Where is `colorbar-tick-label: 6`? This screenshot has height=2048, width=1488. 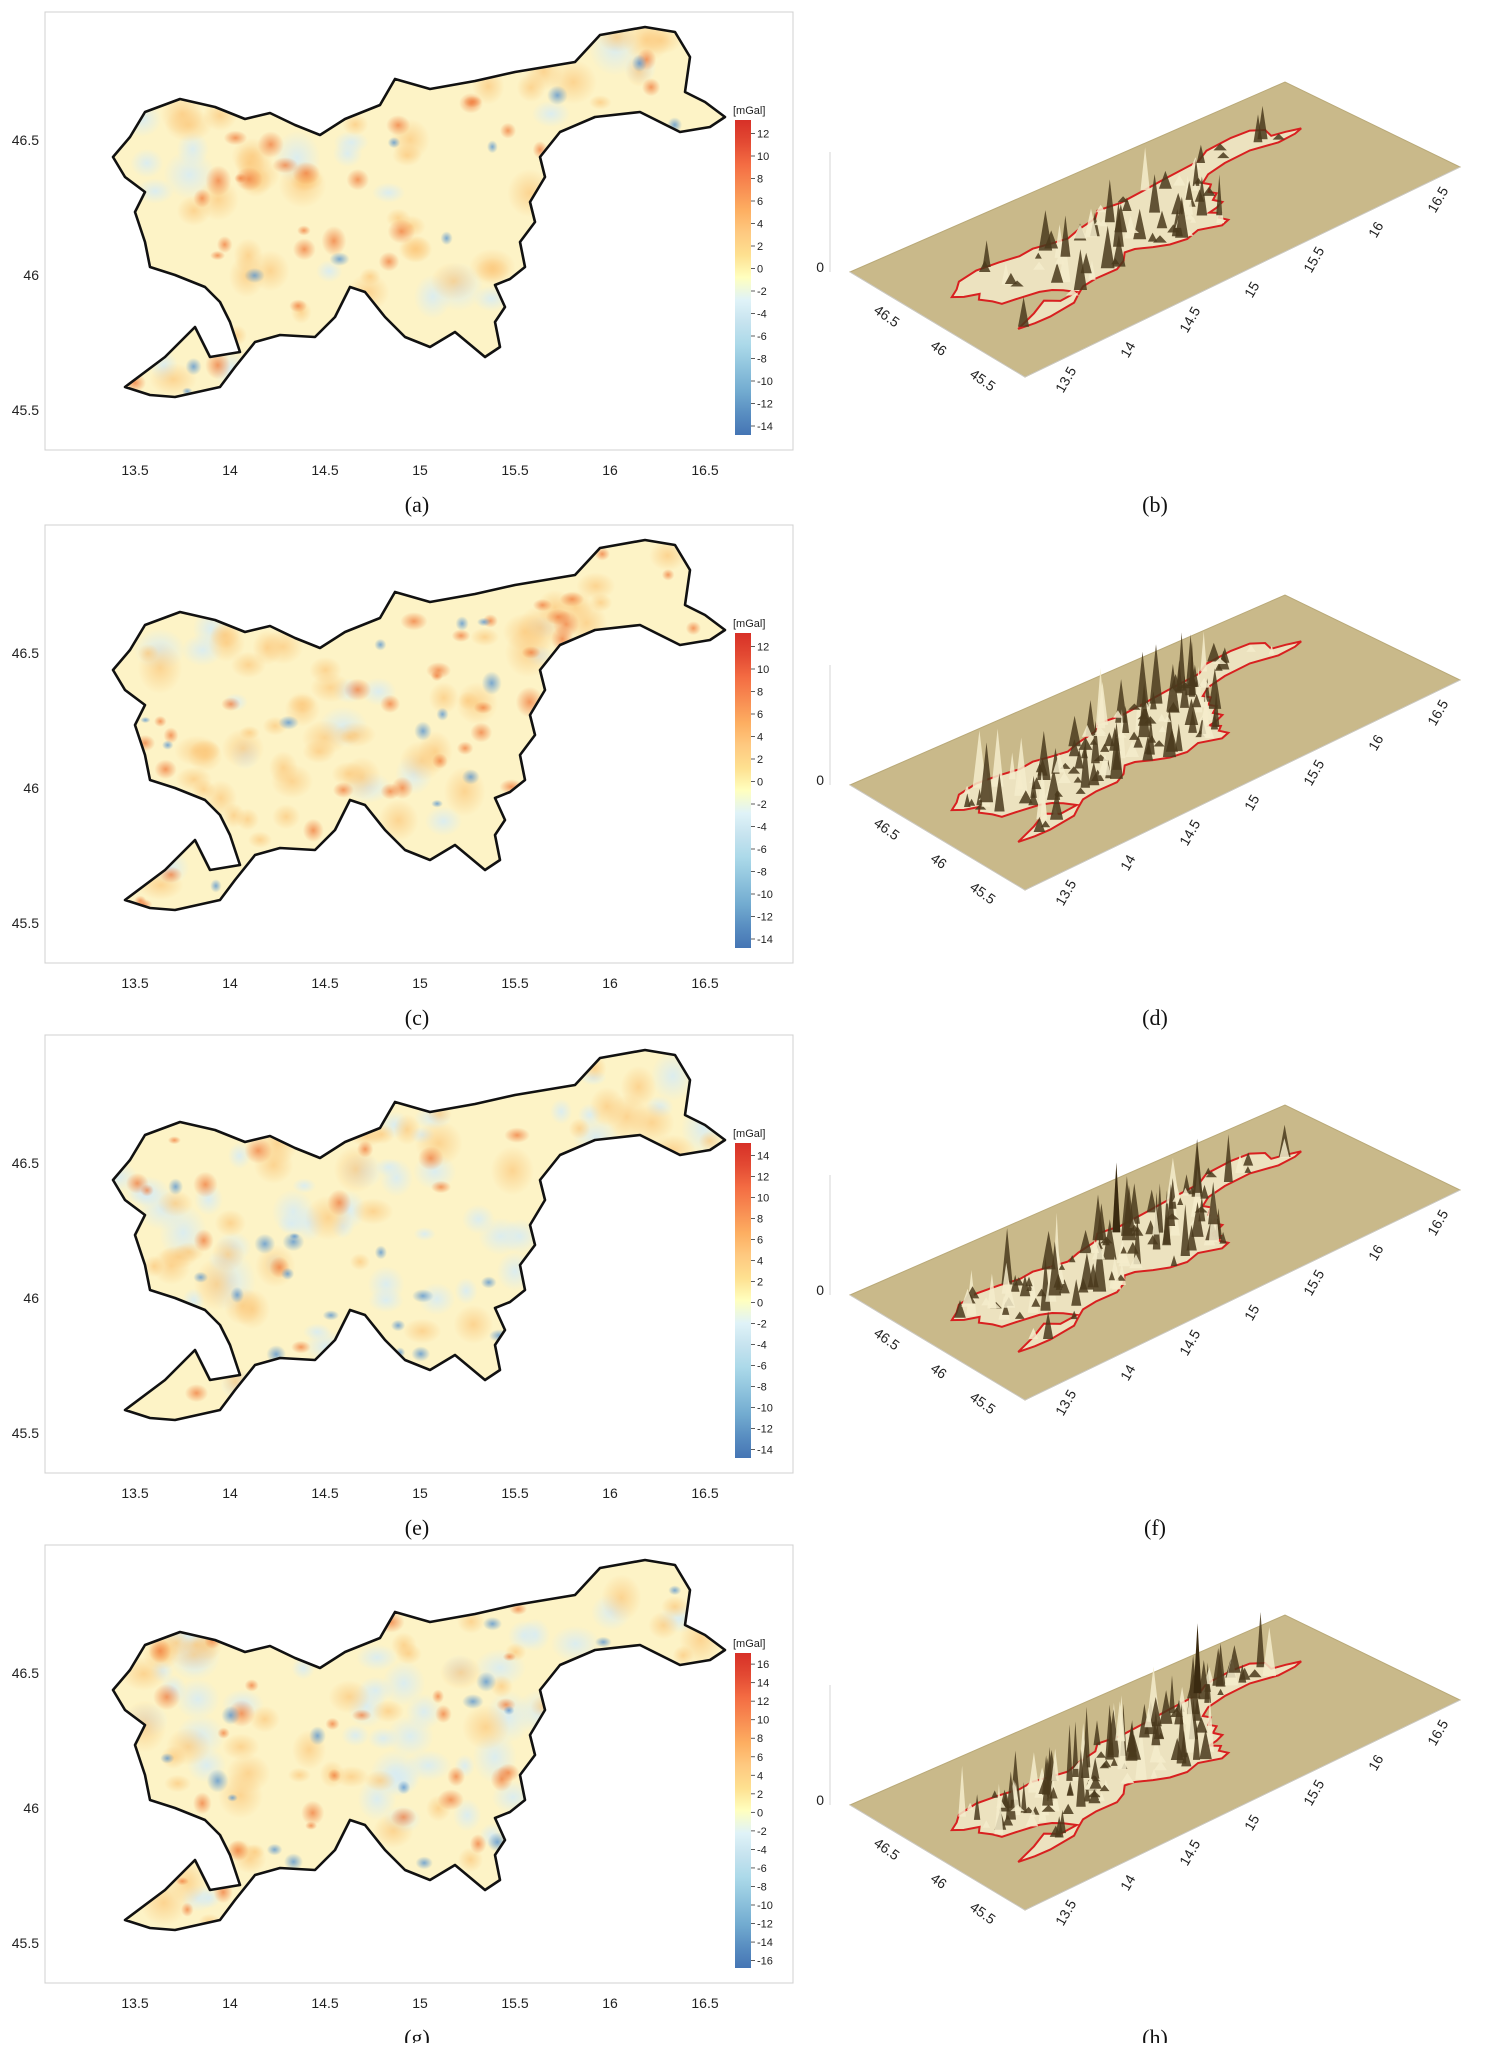 colorbar-tick-label: 6 is located at coordinates (760, 715).